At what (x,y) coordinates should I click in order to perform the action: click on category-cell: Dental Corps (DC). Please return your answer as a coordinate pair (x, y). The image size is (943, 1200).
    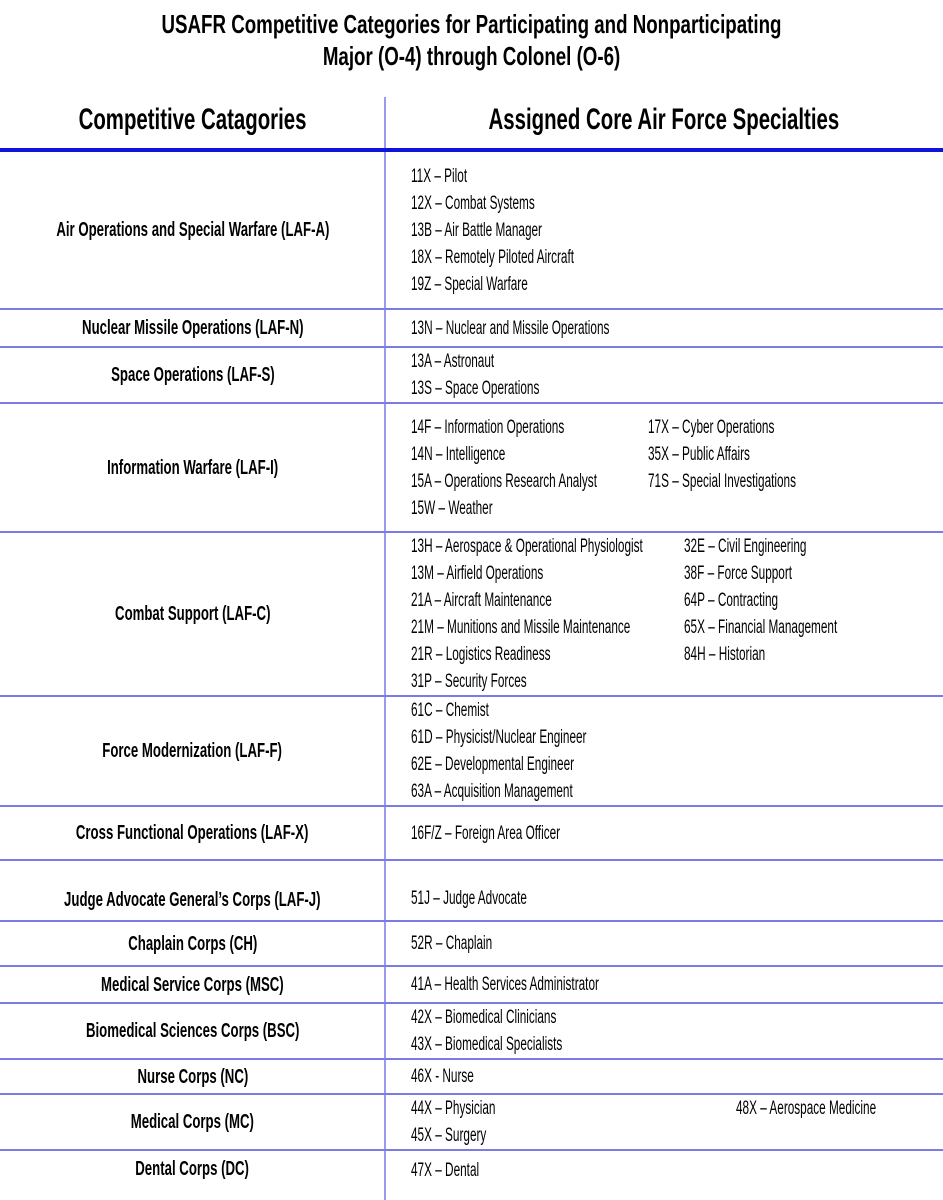
    Looking at the image, I should click on (192, 1175).